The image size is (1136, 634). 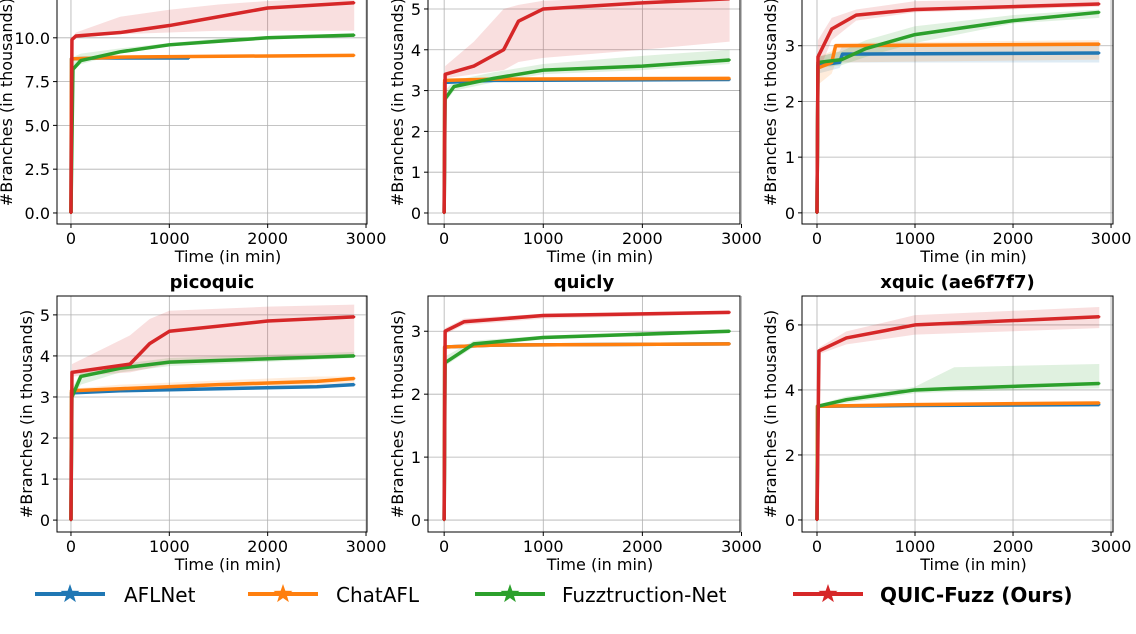 I want to click on legend-item: Fuzztruction-Net, so click(x=601, y=595).